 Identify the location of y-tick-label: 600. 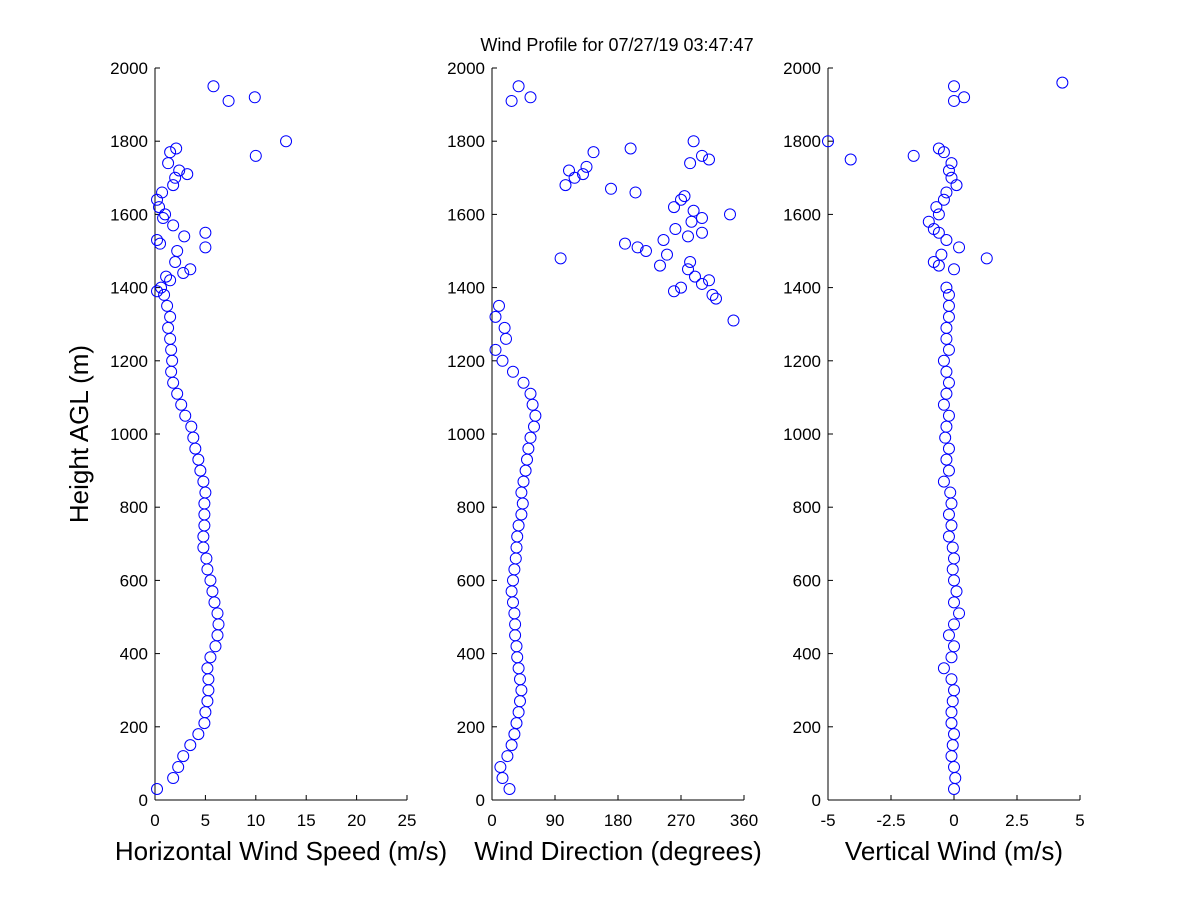
(134, 580).